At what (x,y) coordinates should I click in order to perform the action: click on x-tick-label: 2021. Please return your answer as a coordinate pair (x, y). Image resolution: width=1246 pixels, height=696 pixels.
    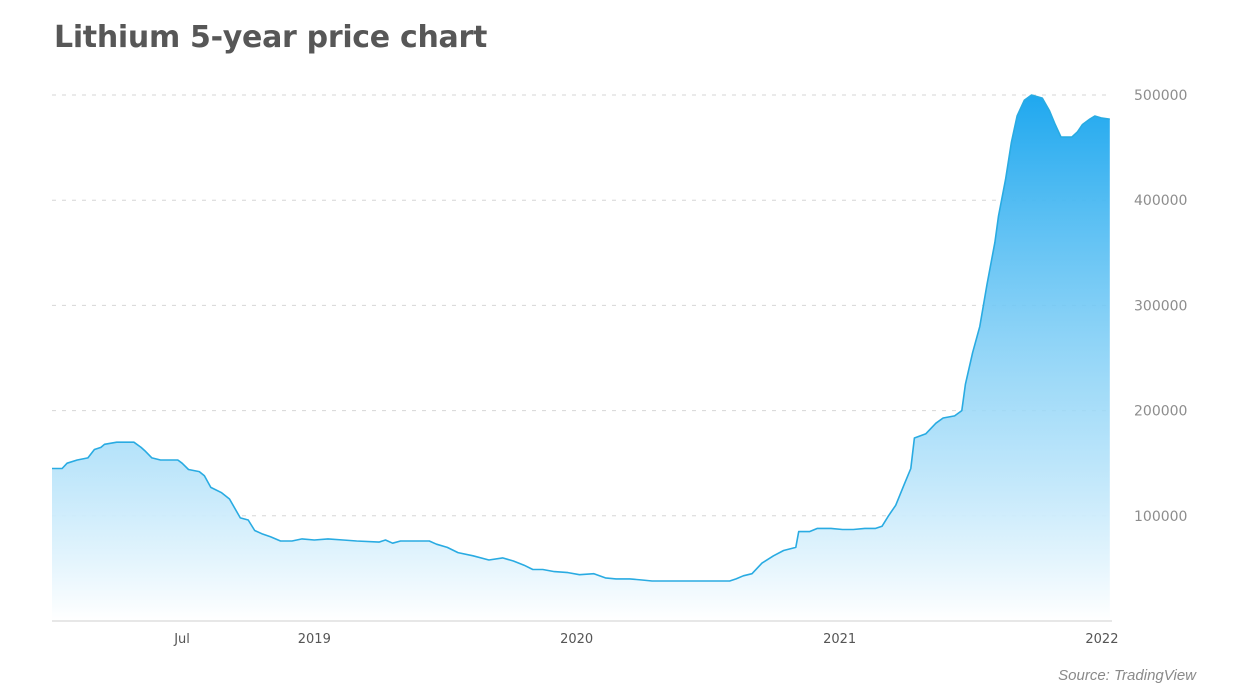
    Looking at the image, I should click on (839, 639).